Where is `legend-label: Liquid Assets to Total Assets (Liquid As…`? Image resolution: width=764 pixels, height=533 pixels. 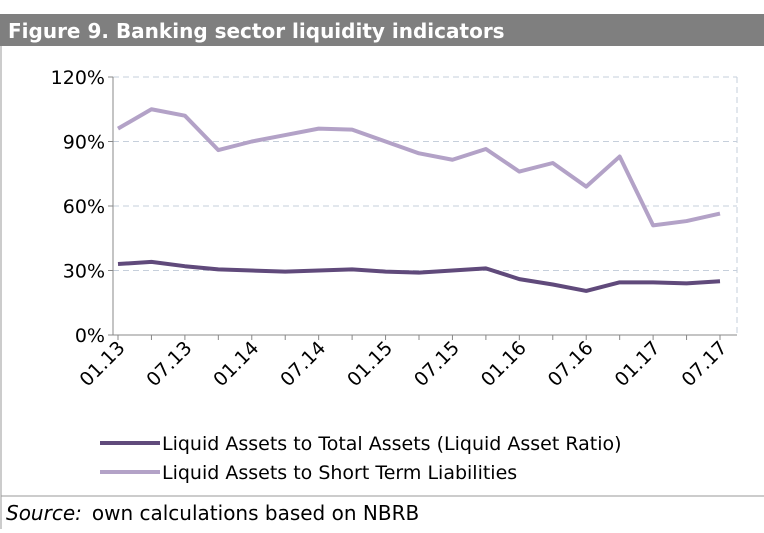
legend-label: Liquid Assets to Total Assets (Liquid As… is located at coordinates (392, 444).